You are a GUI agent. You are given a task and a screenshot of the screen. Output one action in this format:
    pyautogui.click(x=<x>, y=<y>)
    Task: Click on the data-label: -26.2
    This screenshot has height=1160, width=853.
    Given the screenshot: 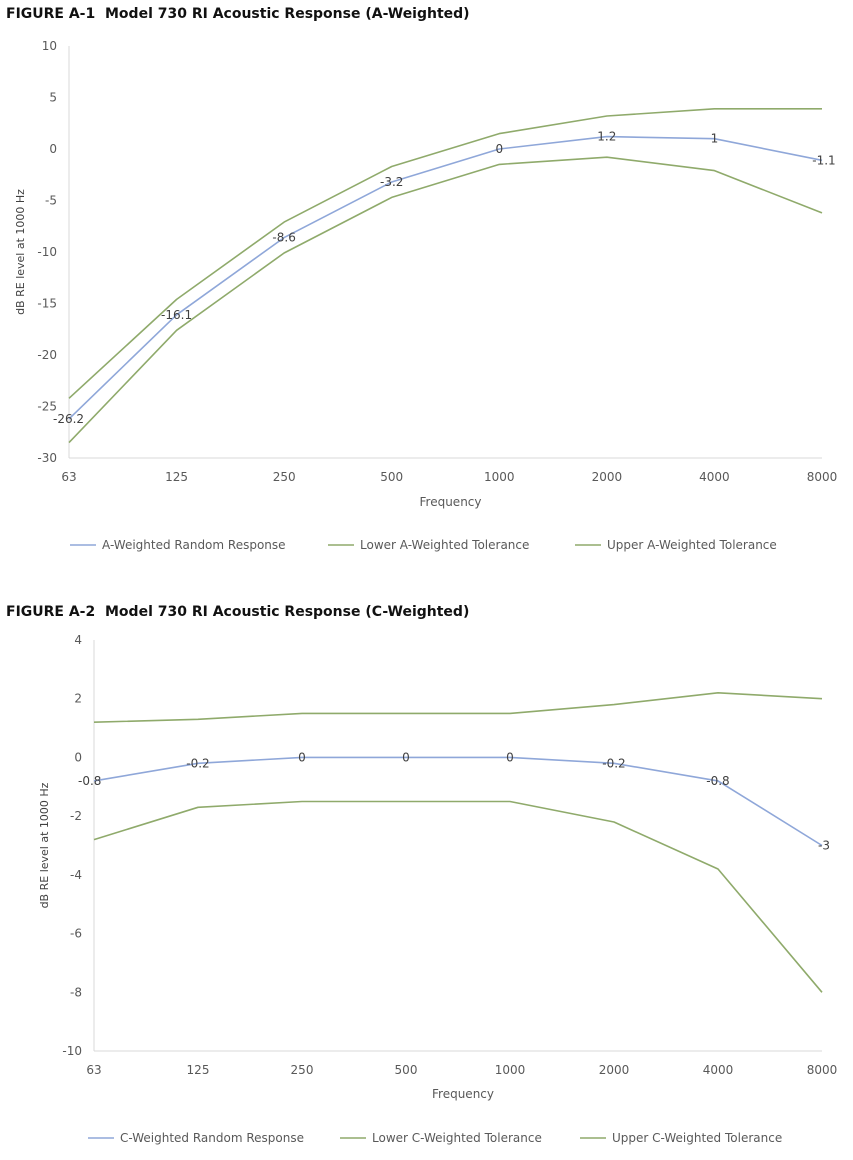 What is the action you would take?
    pyautogui.click(x=68, y=419)
    